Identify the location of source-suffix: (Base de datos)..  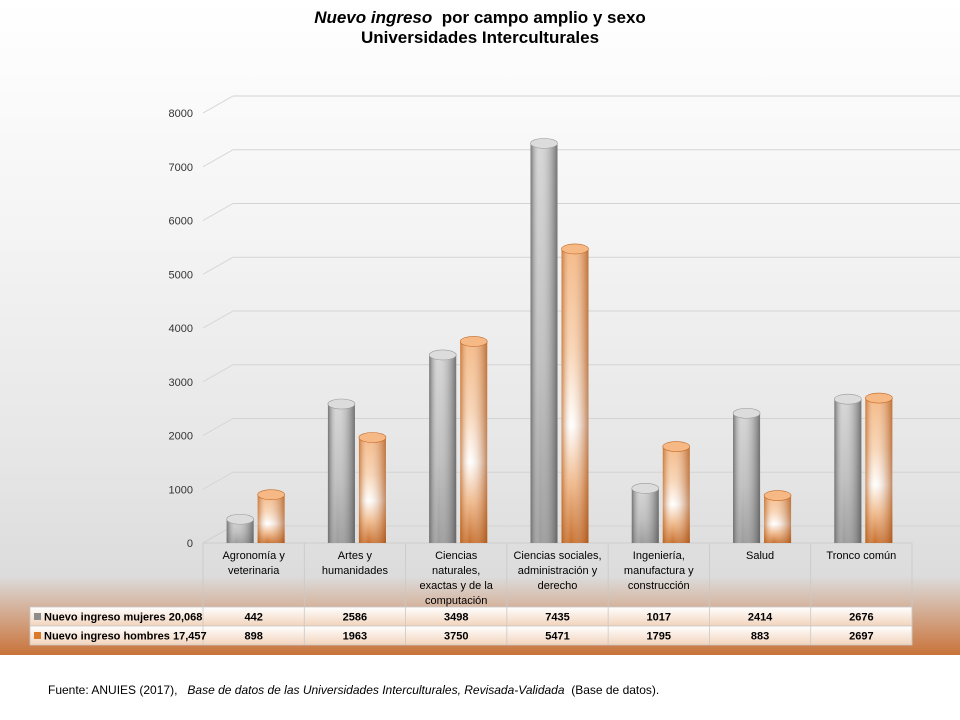
(615, 690).